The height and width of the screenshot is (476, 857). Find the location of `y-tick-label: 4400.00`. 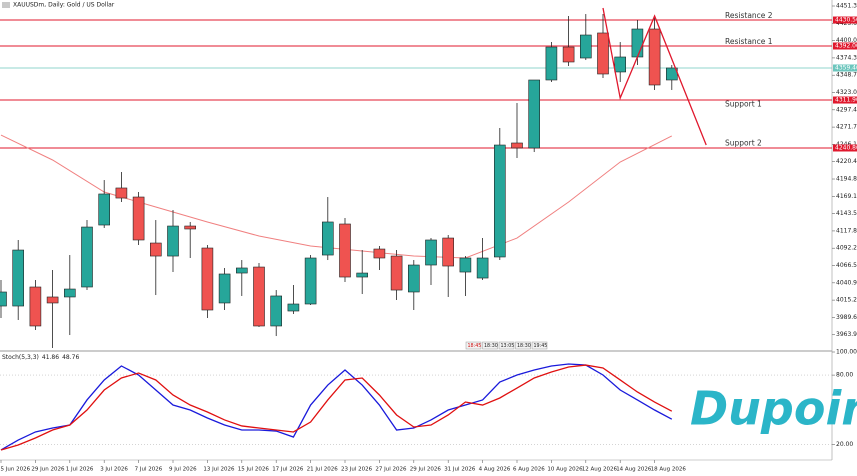

y-tick-label: 4400.00 is located at coordinates (846, 40).